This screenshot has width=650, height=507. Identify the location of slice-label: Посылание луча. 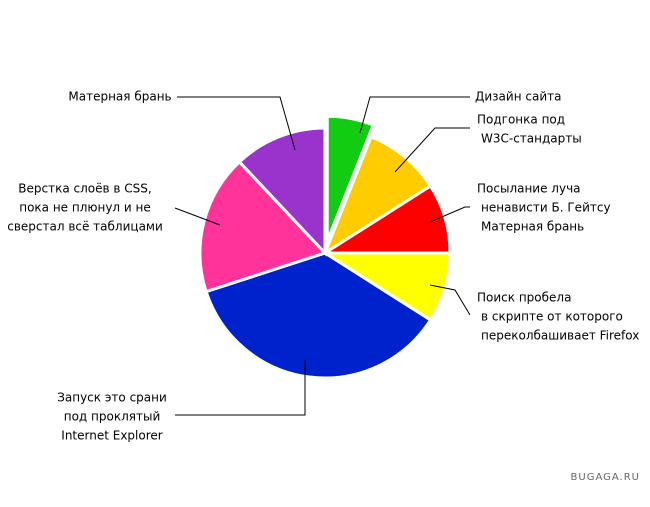
(529, 189).